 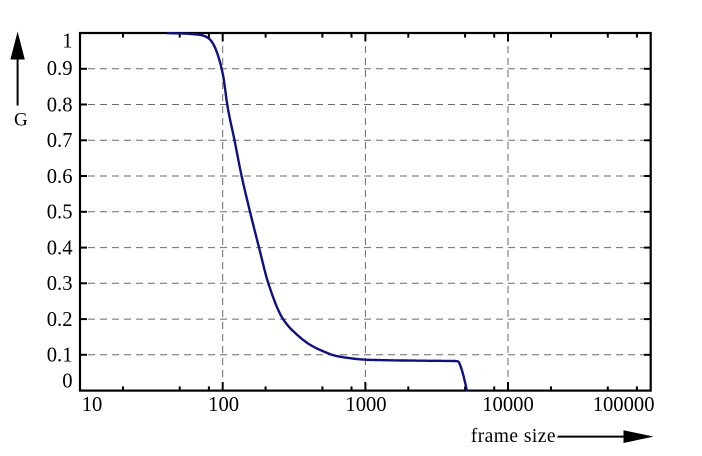 What do you see at coordinates (365, 405) in the screenshot?
I see `svg-text: 1000` at bounding box center [365, 405].